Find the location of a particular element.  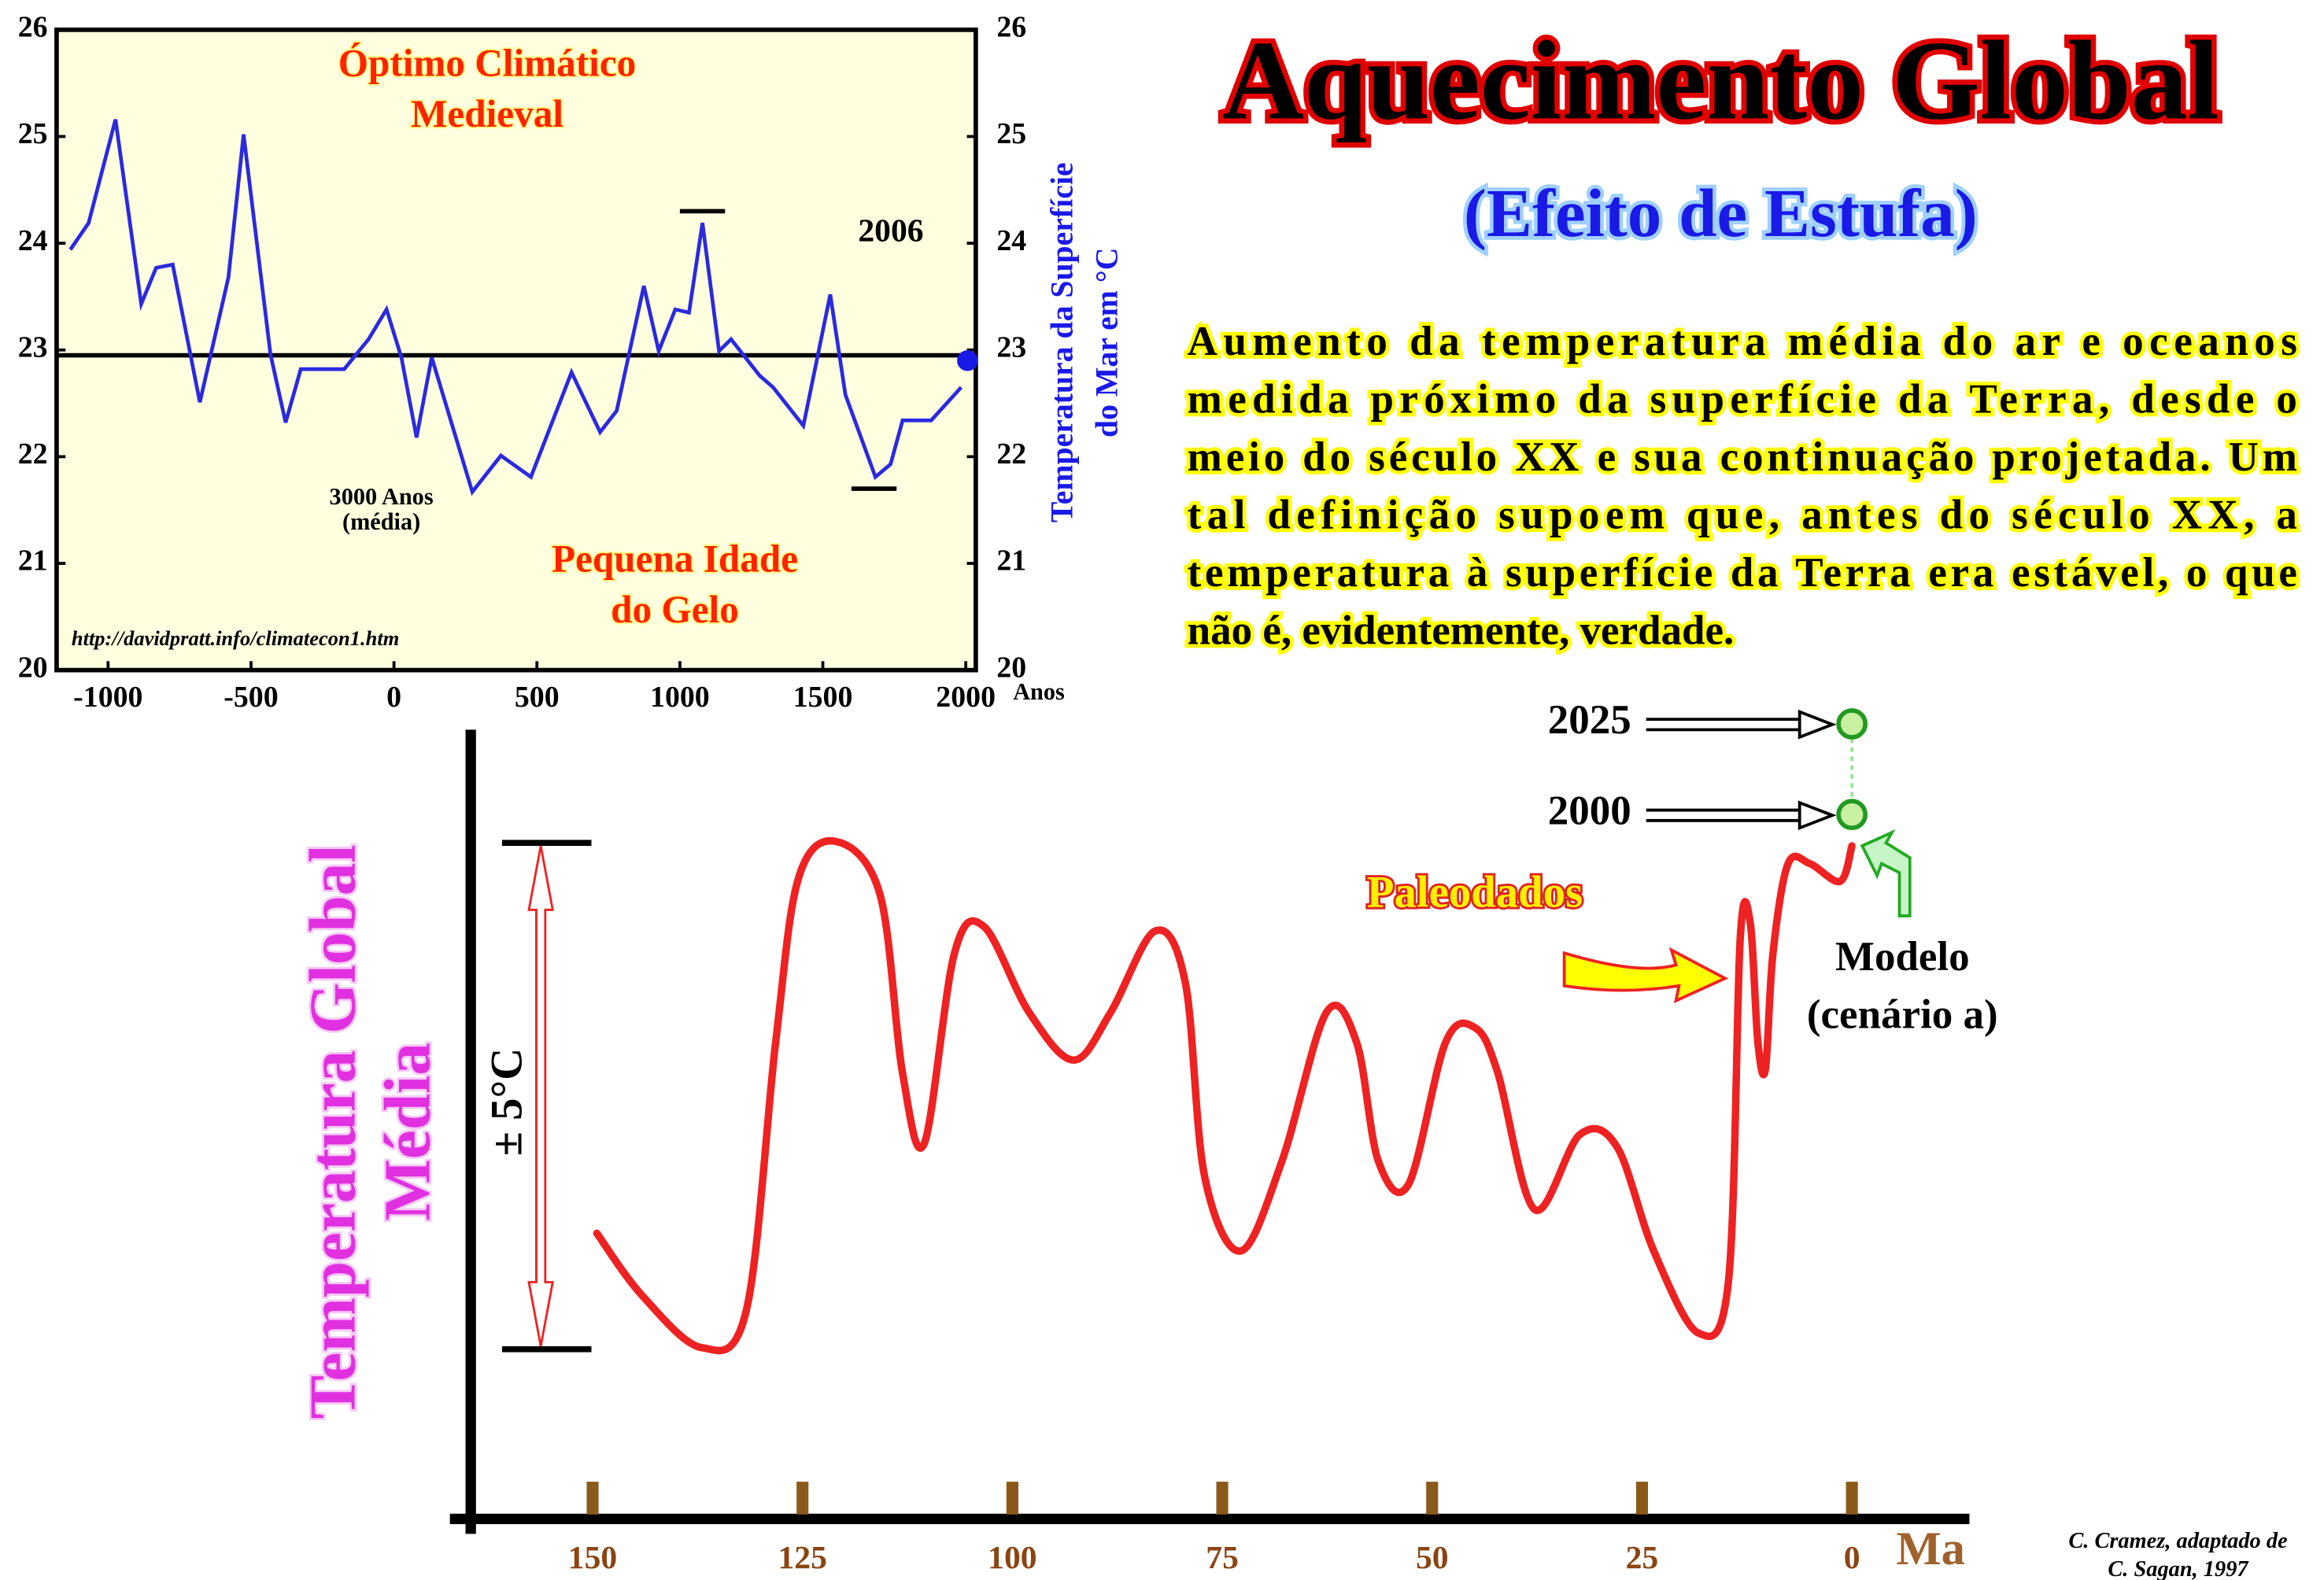

end-point is located at coordinates (967, 360).